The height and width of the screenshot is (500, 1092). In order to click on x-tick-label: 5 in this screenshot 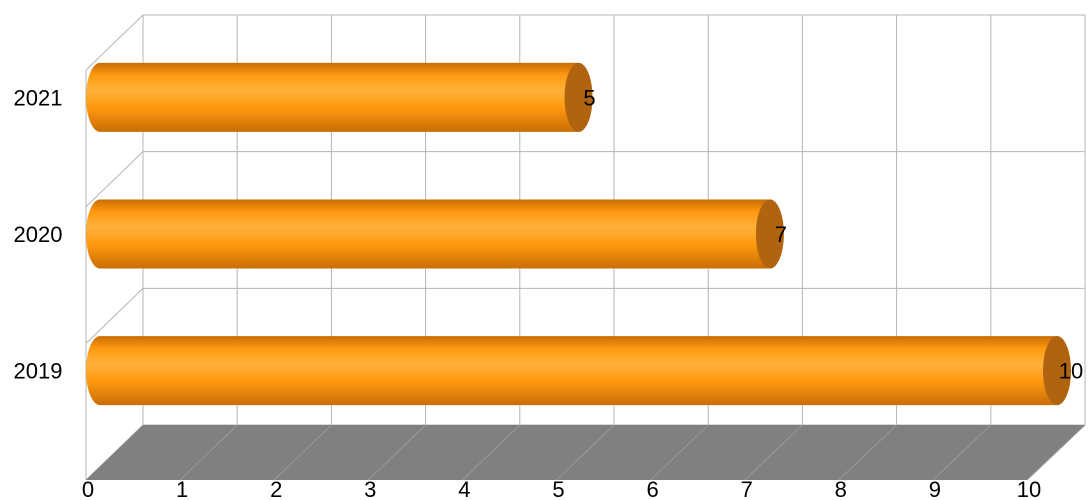, I will do `click(558, 488)`.